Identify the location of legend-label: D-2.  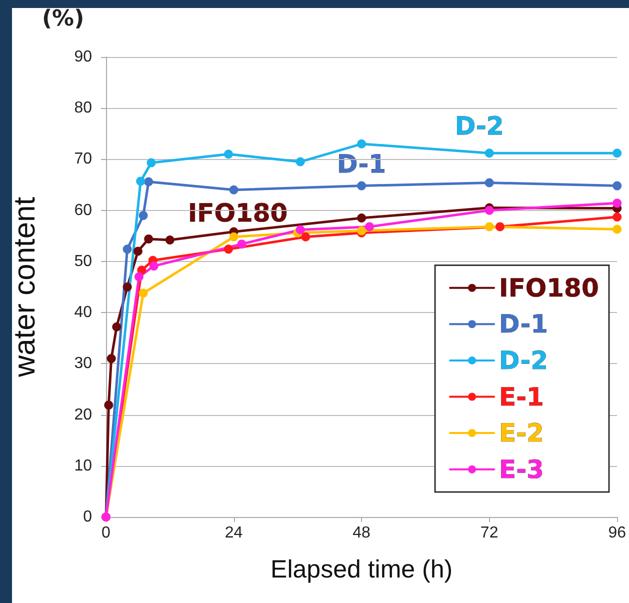
(523, 360).